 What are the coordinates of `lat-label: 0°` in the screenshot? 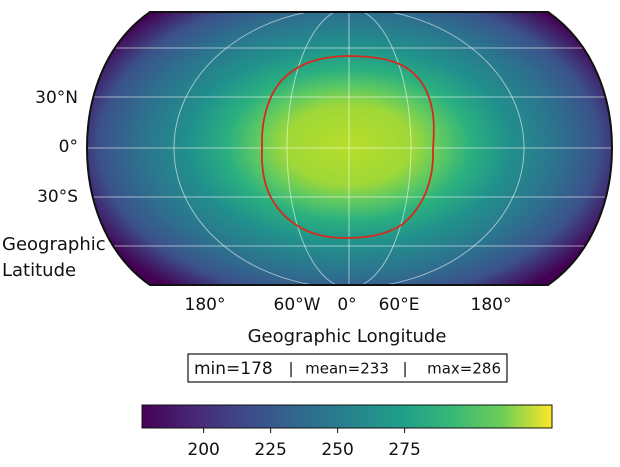 It's located at (68, 147).